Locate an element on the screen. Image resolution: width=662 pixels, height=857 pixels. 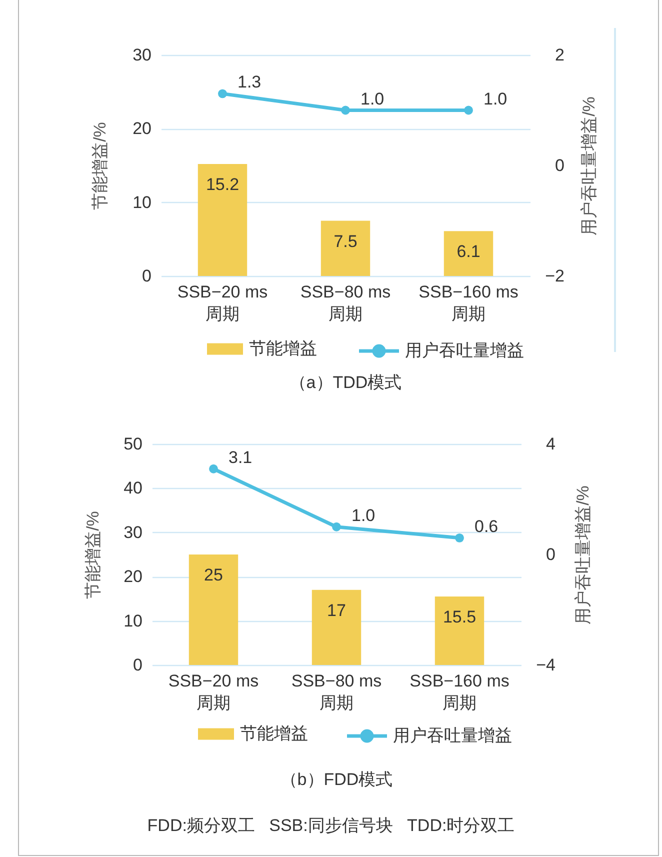
text: FDD:频分双工 SSB:同步信号块 TDD:时分双工 is located at coordinates (331, 826).